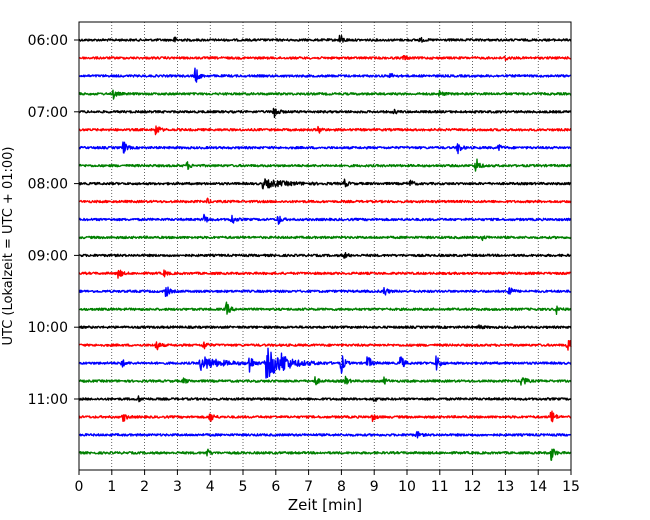 This screenshot has height=520, width=650. I want to click on x-tick-label: 5, so click(243, 487).